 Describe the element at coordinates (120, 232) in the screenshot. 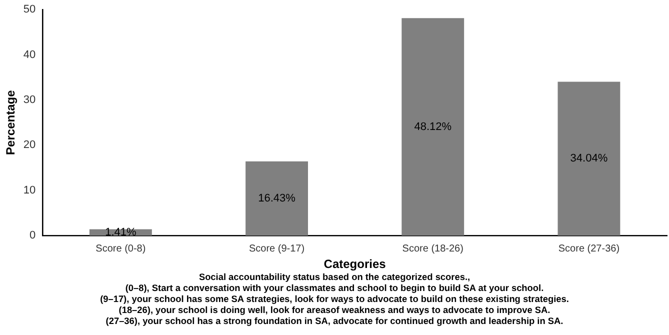

I see `data-label: 1.41%` at that location.